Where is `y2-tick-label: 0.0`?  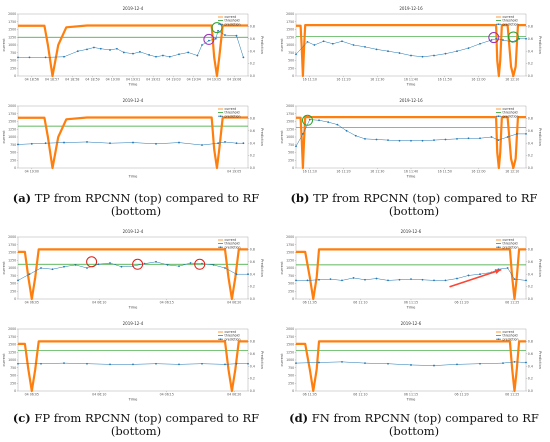
y2-tick-label: 0.0 is located at coordinates (252, 391).